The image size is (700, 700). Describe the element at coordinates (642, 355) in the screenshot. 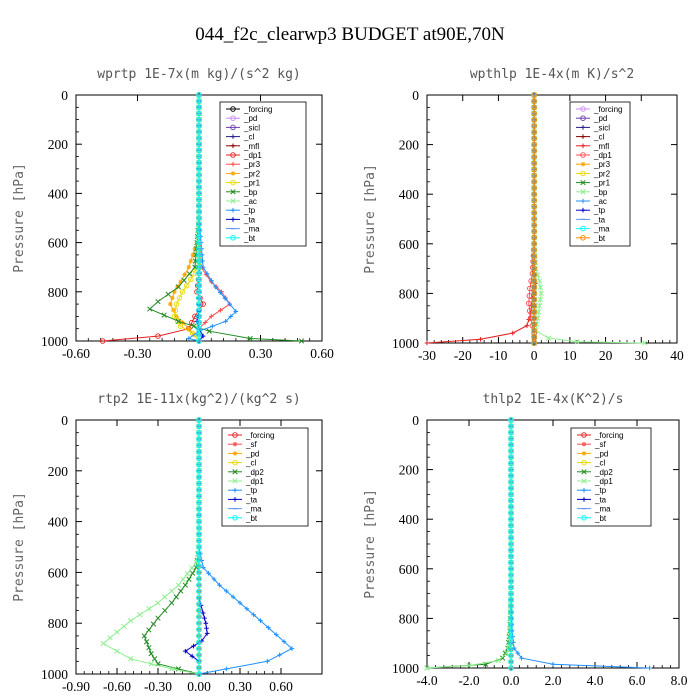

I see `x-tick-label: 30` at that location.